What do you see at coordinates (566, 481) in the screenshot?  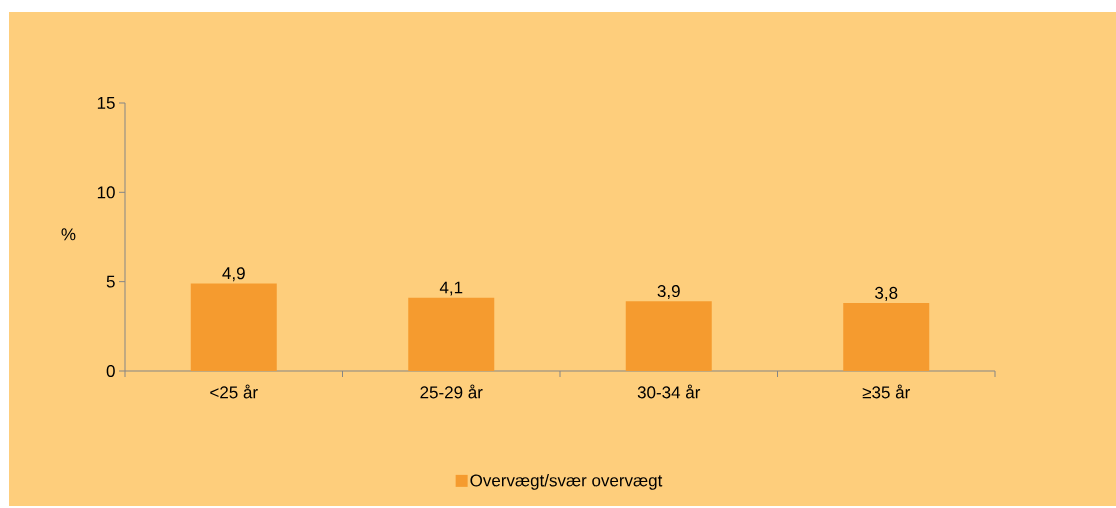 I see `legend-label: Overvægt/svær overvægt` at bounding box center [566, 481].